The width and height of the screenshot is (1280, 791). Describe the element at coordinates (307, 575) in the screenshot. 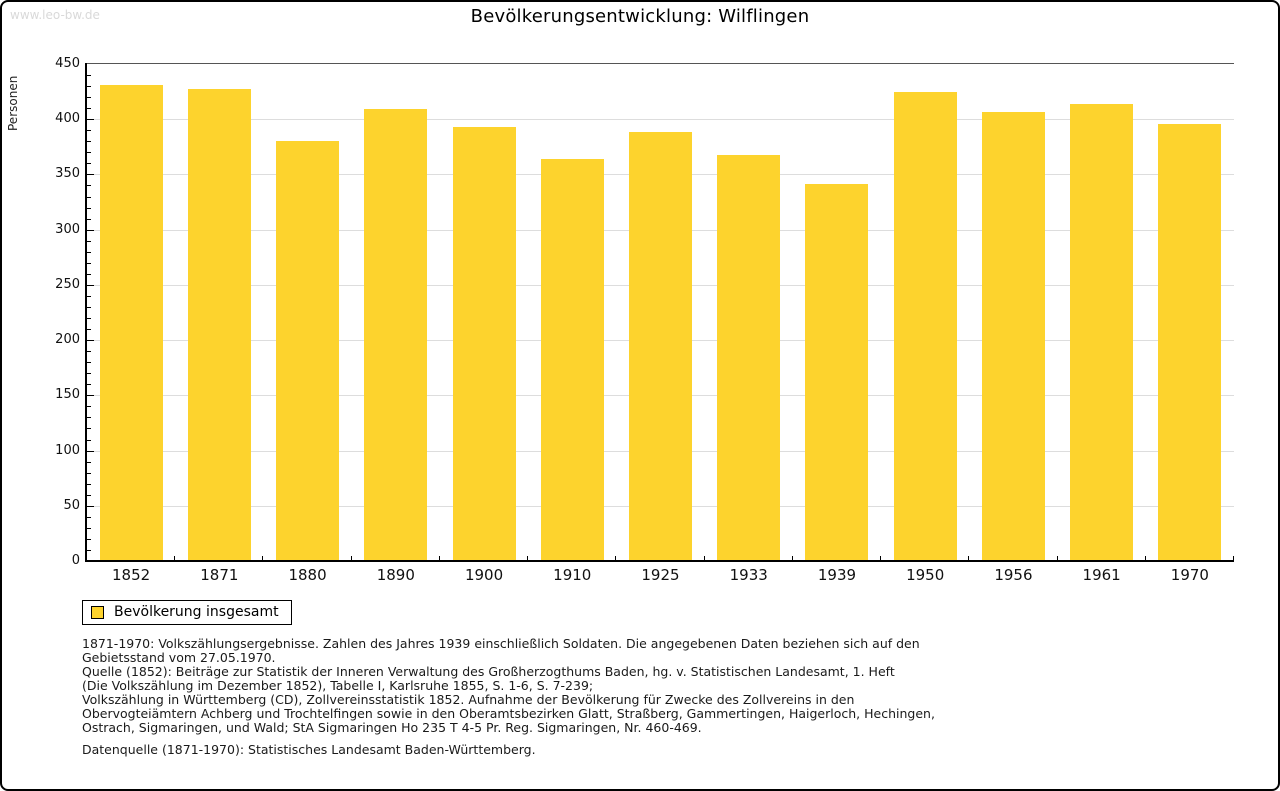

I see `x-axis-label-1880: 1880` at that location.